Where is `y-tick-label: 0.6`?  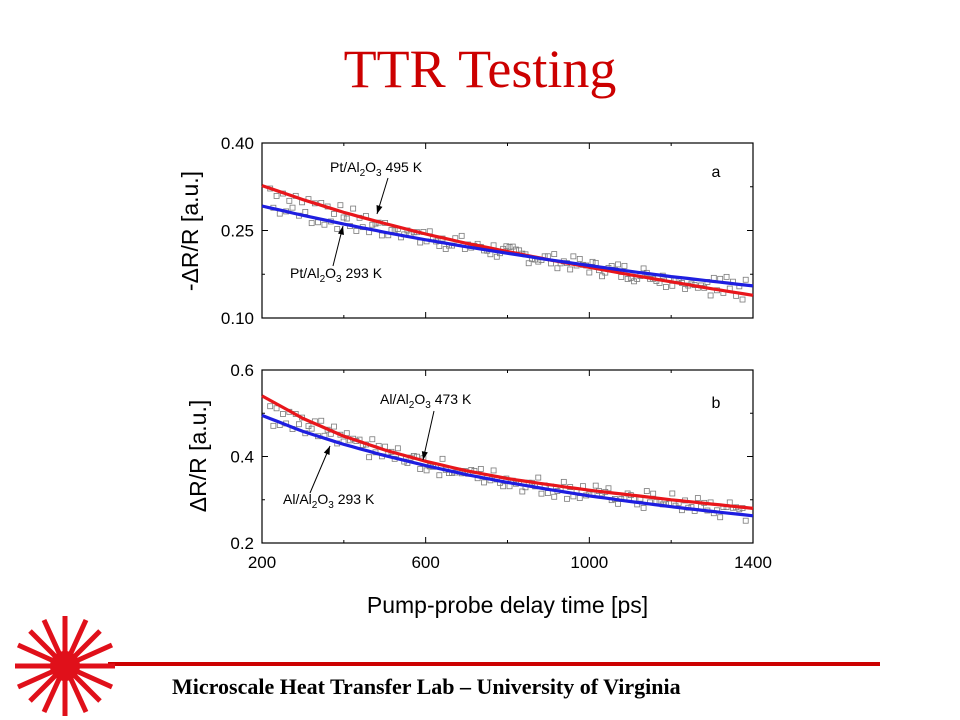 y-tick-label: 0.6 is located at coordinates (242, 370).